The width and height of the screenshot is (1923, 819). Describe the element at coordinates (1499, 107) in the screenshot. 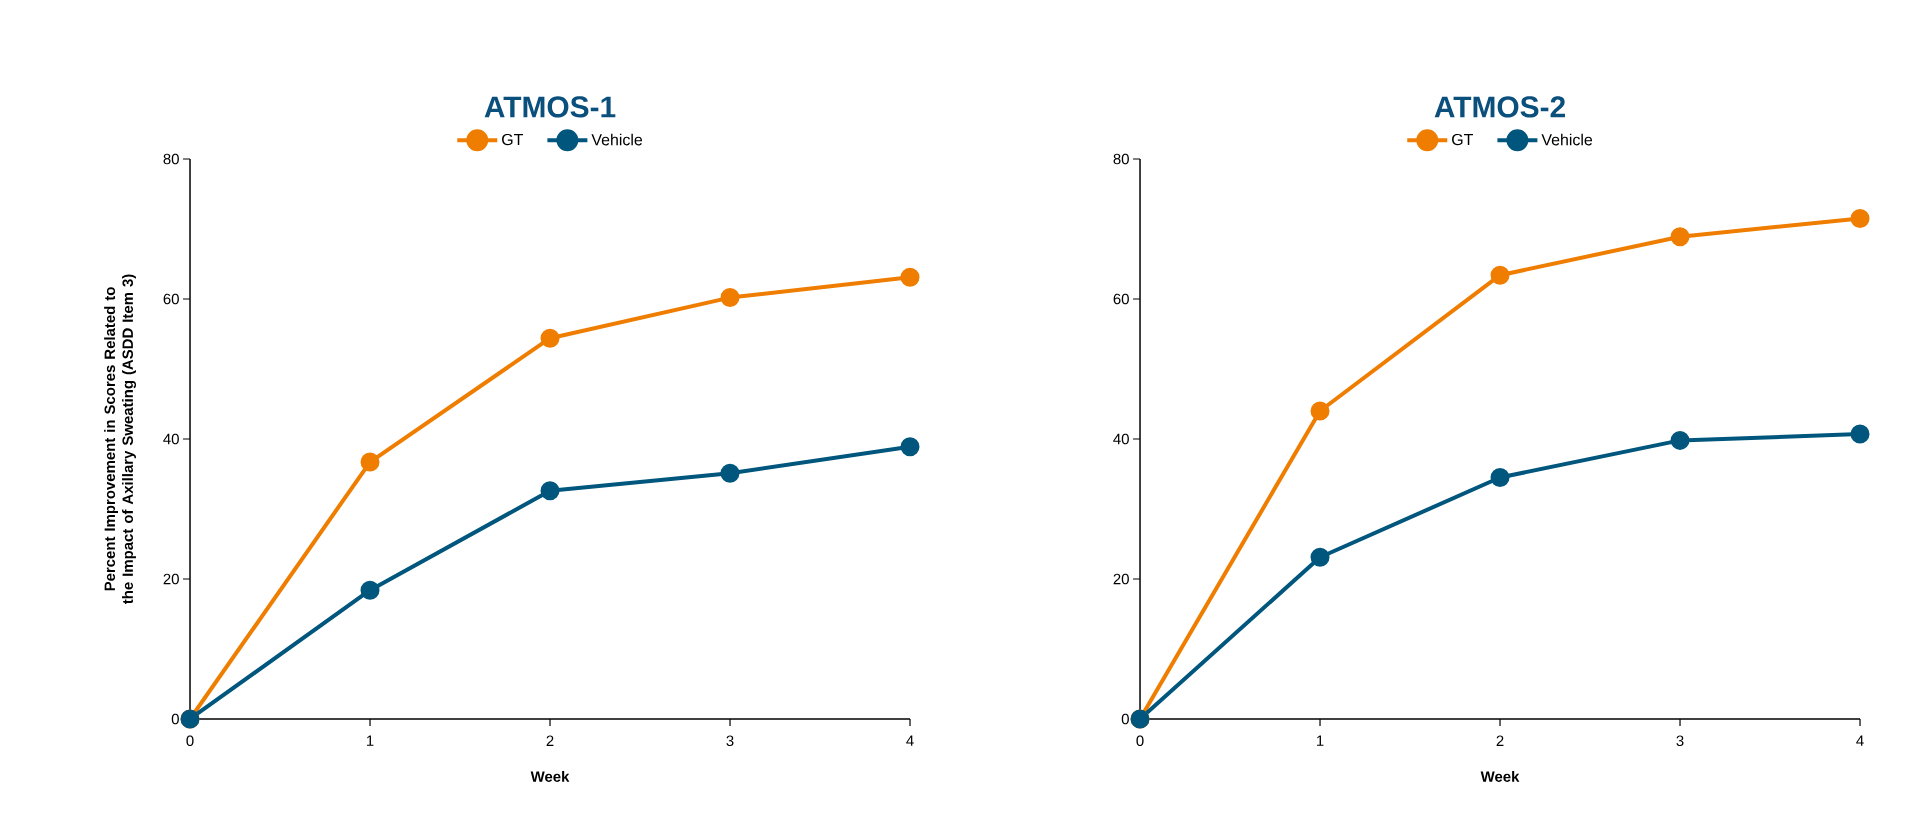

I see `chart-title: ATMOS-2` at that location.